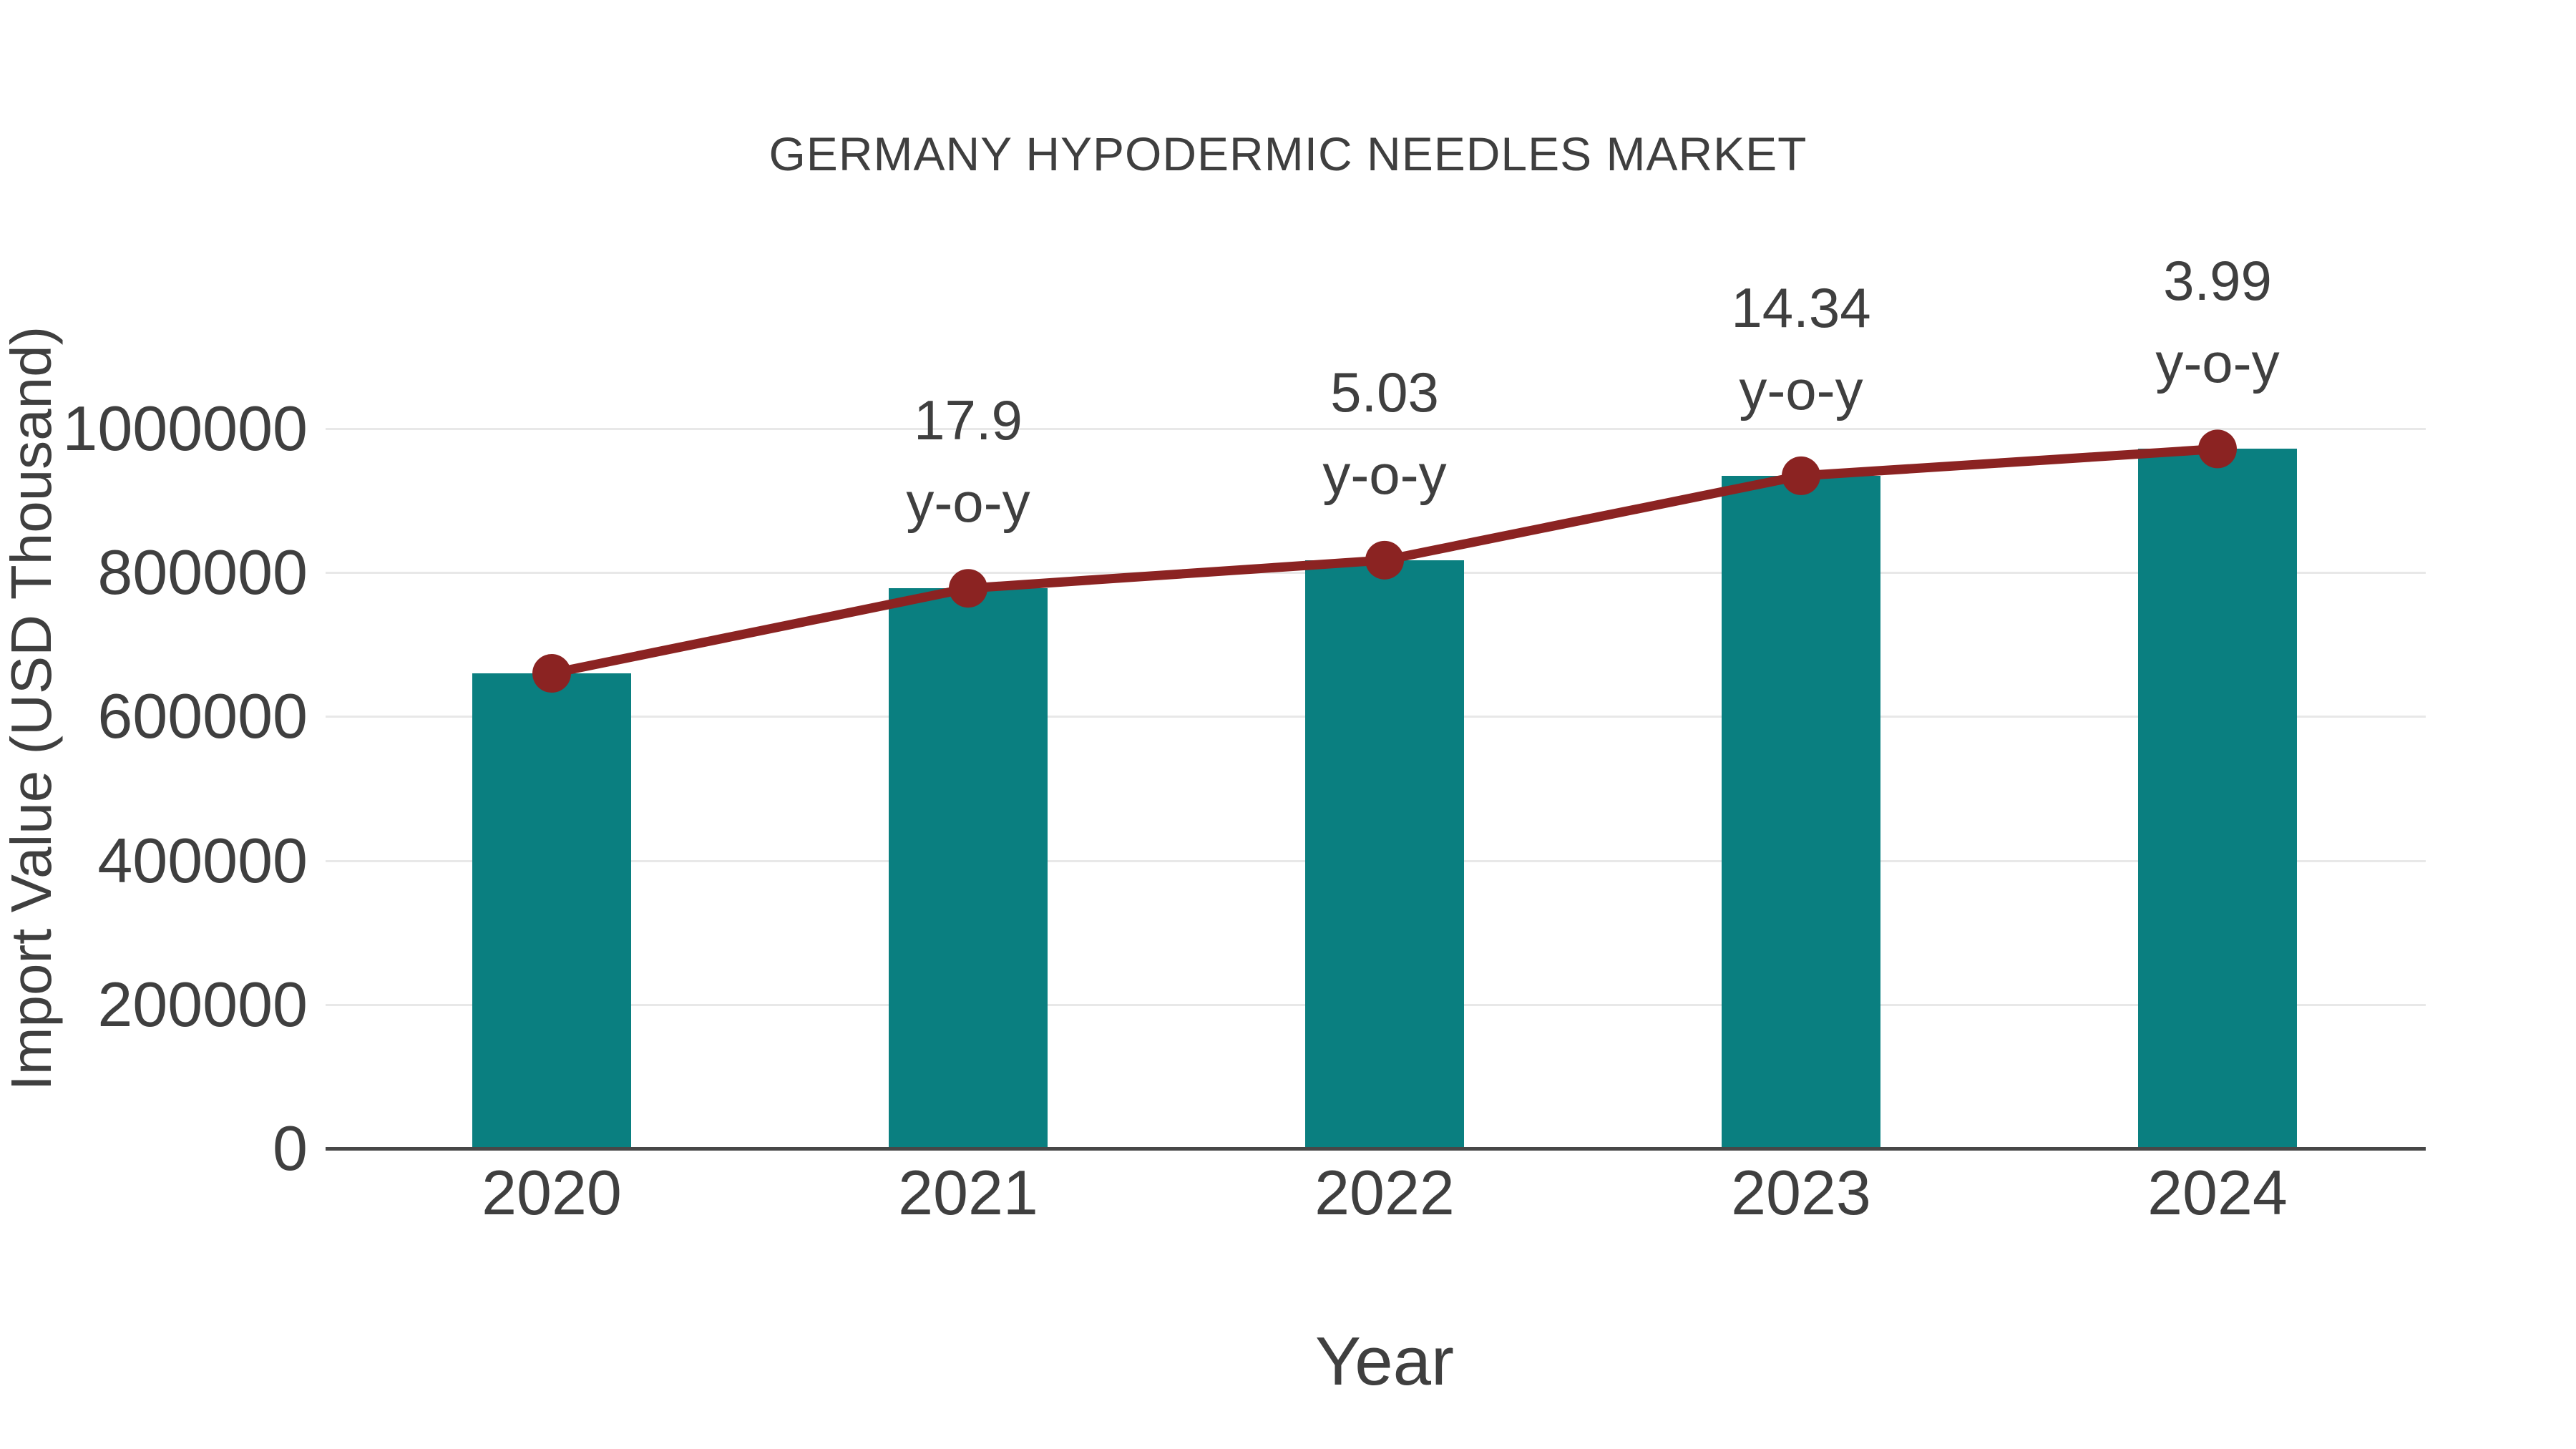 The image size is (2576, 1449). What do you see at coordinates (968, 420) in the screenshot?
I see `growth-value-label-2021: 17.9` at bounding box center [968, 420].